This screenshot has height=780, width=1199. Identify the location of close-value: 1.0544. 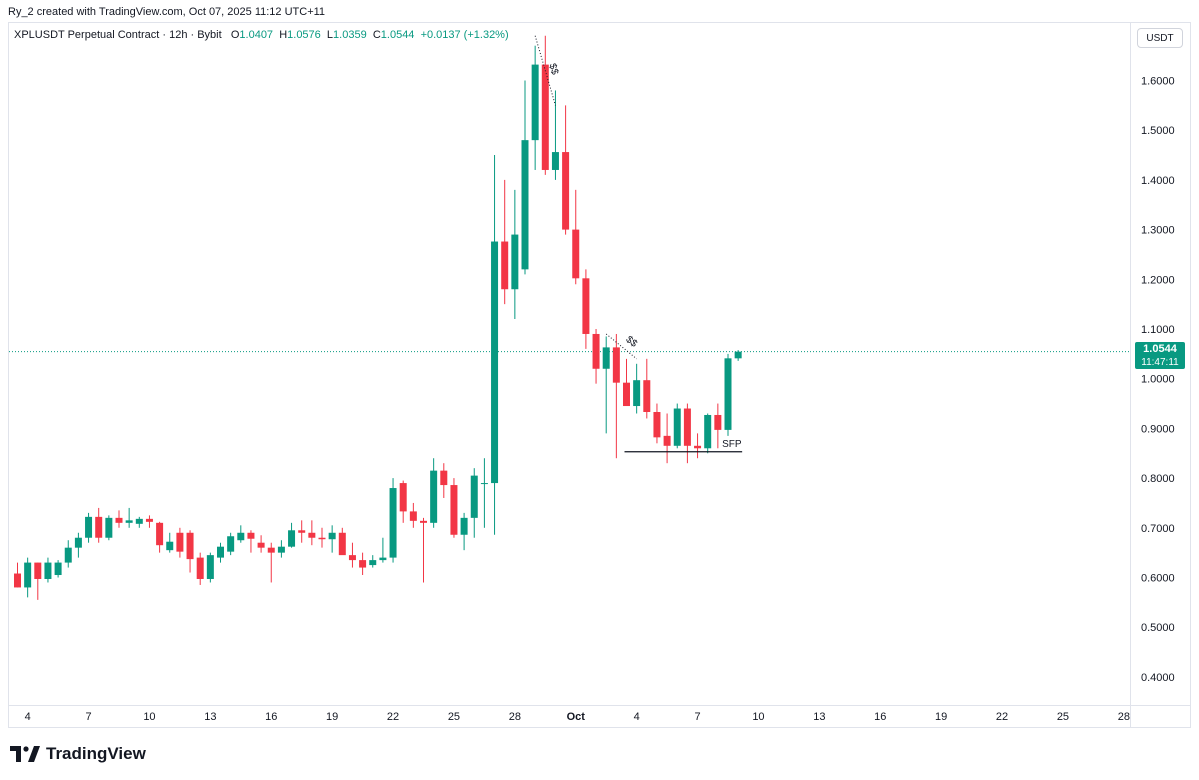
(397, 35).